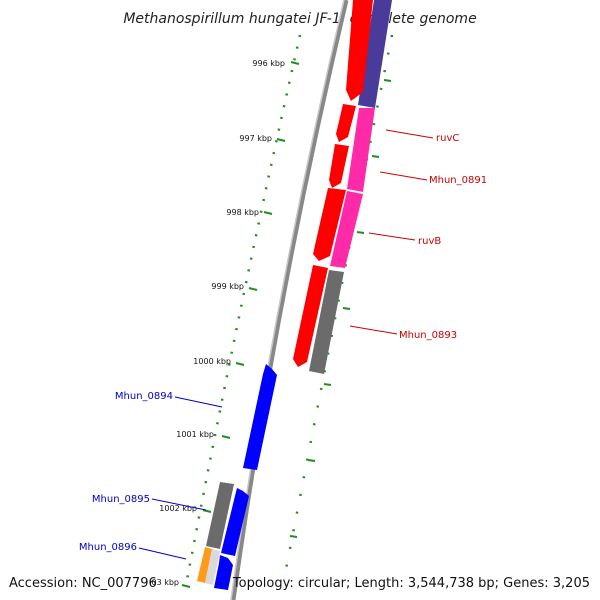 This screenshot has width=600, height=600. Describe the element at coordinates (375, 54) in the screenshot. I see `gene-block-purple` at that location.